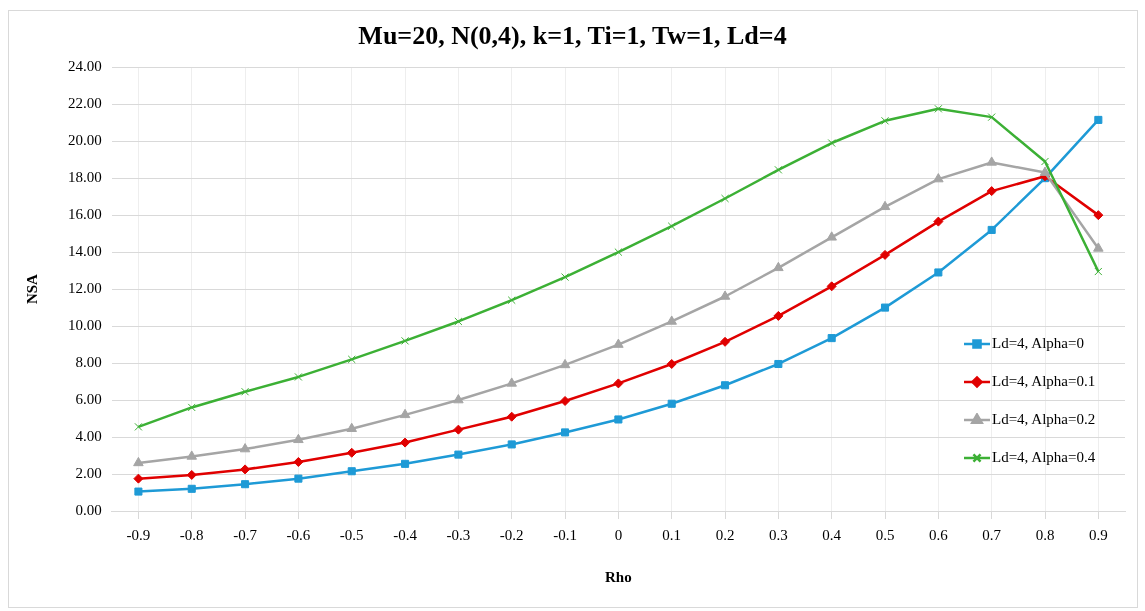 The image size is (1145, 611). Describe the element at coordinates (85, 66) in the screenshot. I see `y-tick-label: 24.00` at that location.